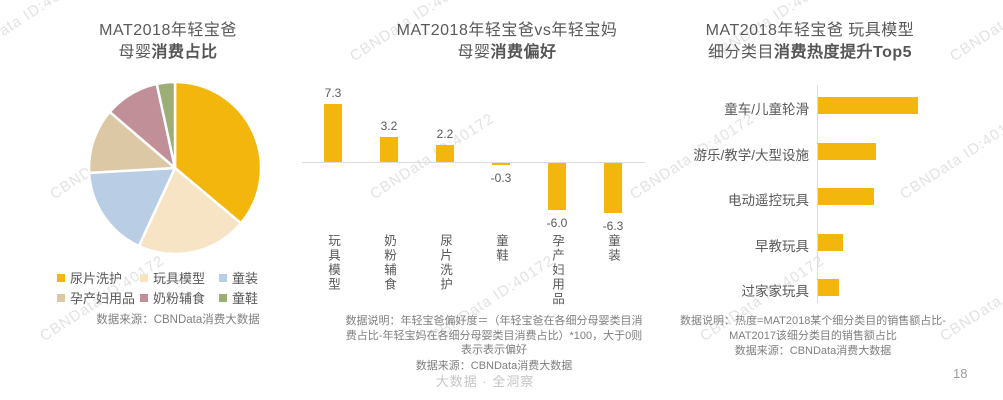 The width and height of the screenshot is (1003, 400). I want to click on bar-chart-title-line1: MAT2018年轻宝爸vs年轻宝妈, so click(507, 30).